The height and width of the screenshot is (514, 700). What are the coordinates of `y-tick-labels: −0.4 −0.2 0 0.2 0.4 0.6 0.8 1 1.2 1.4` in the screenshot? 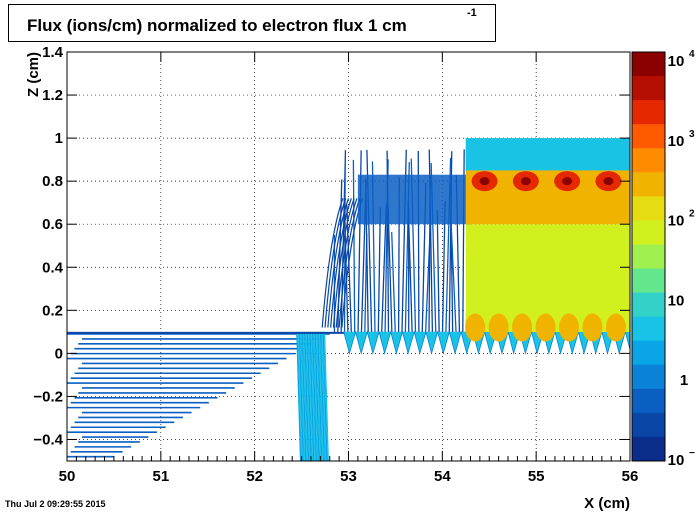 It's located at (48, 246).